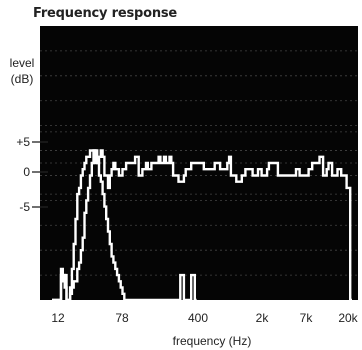  What do you see at coordinates (58, 318) in the screenshot?
I see `x-tick-label-12: 12` at bounding box center [58, 318].